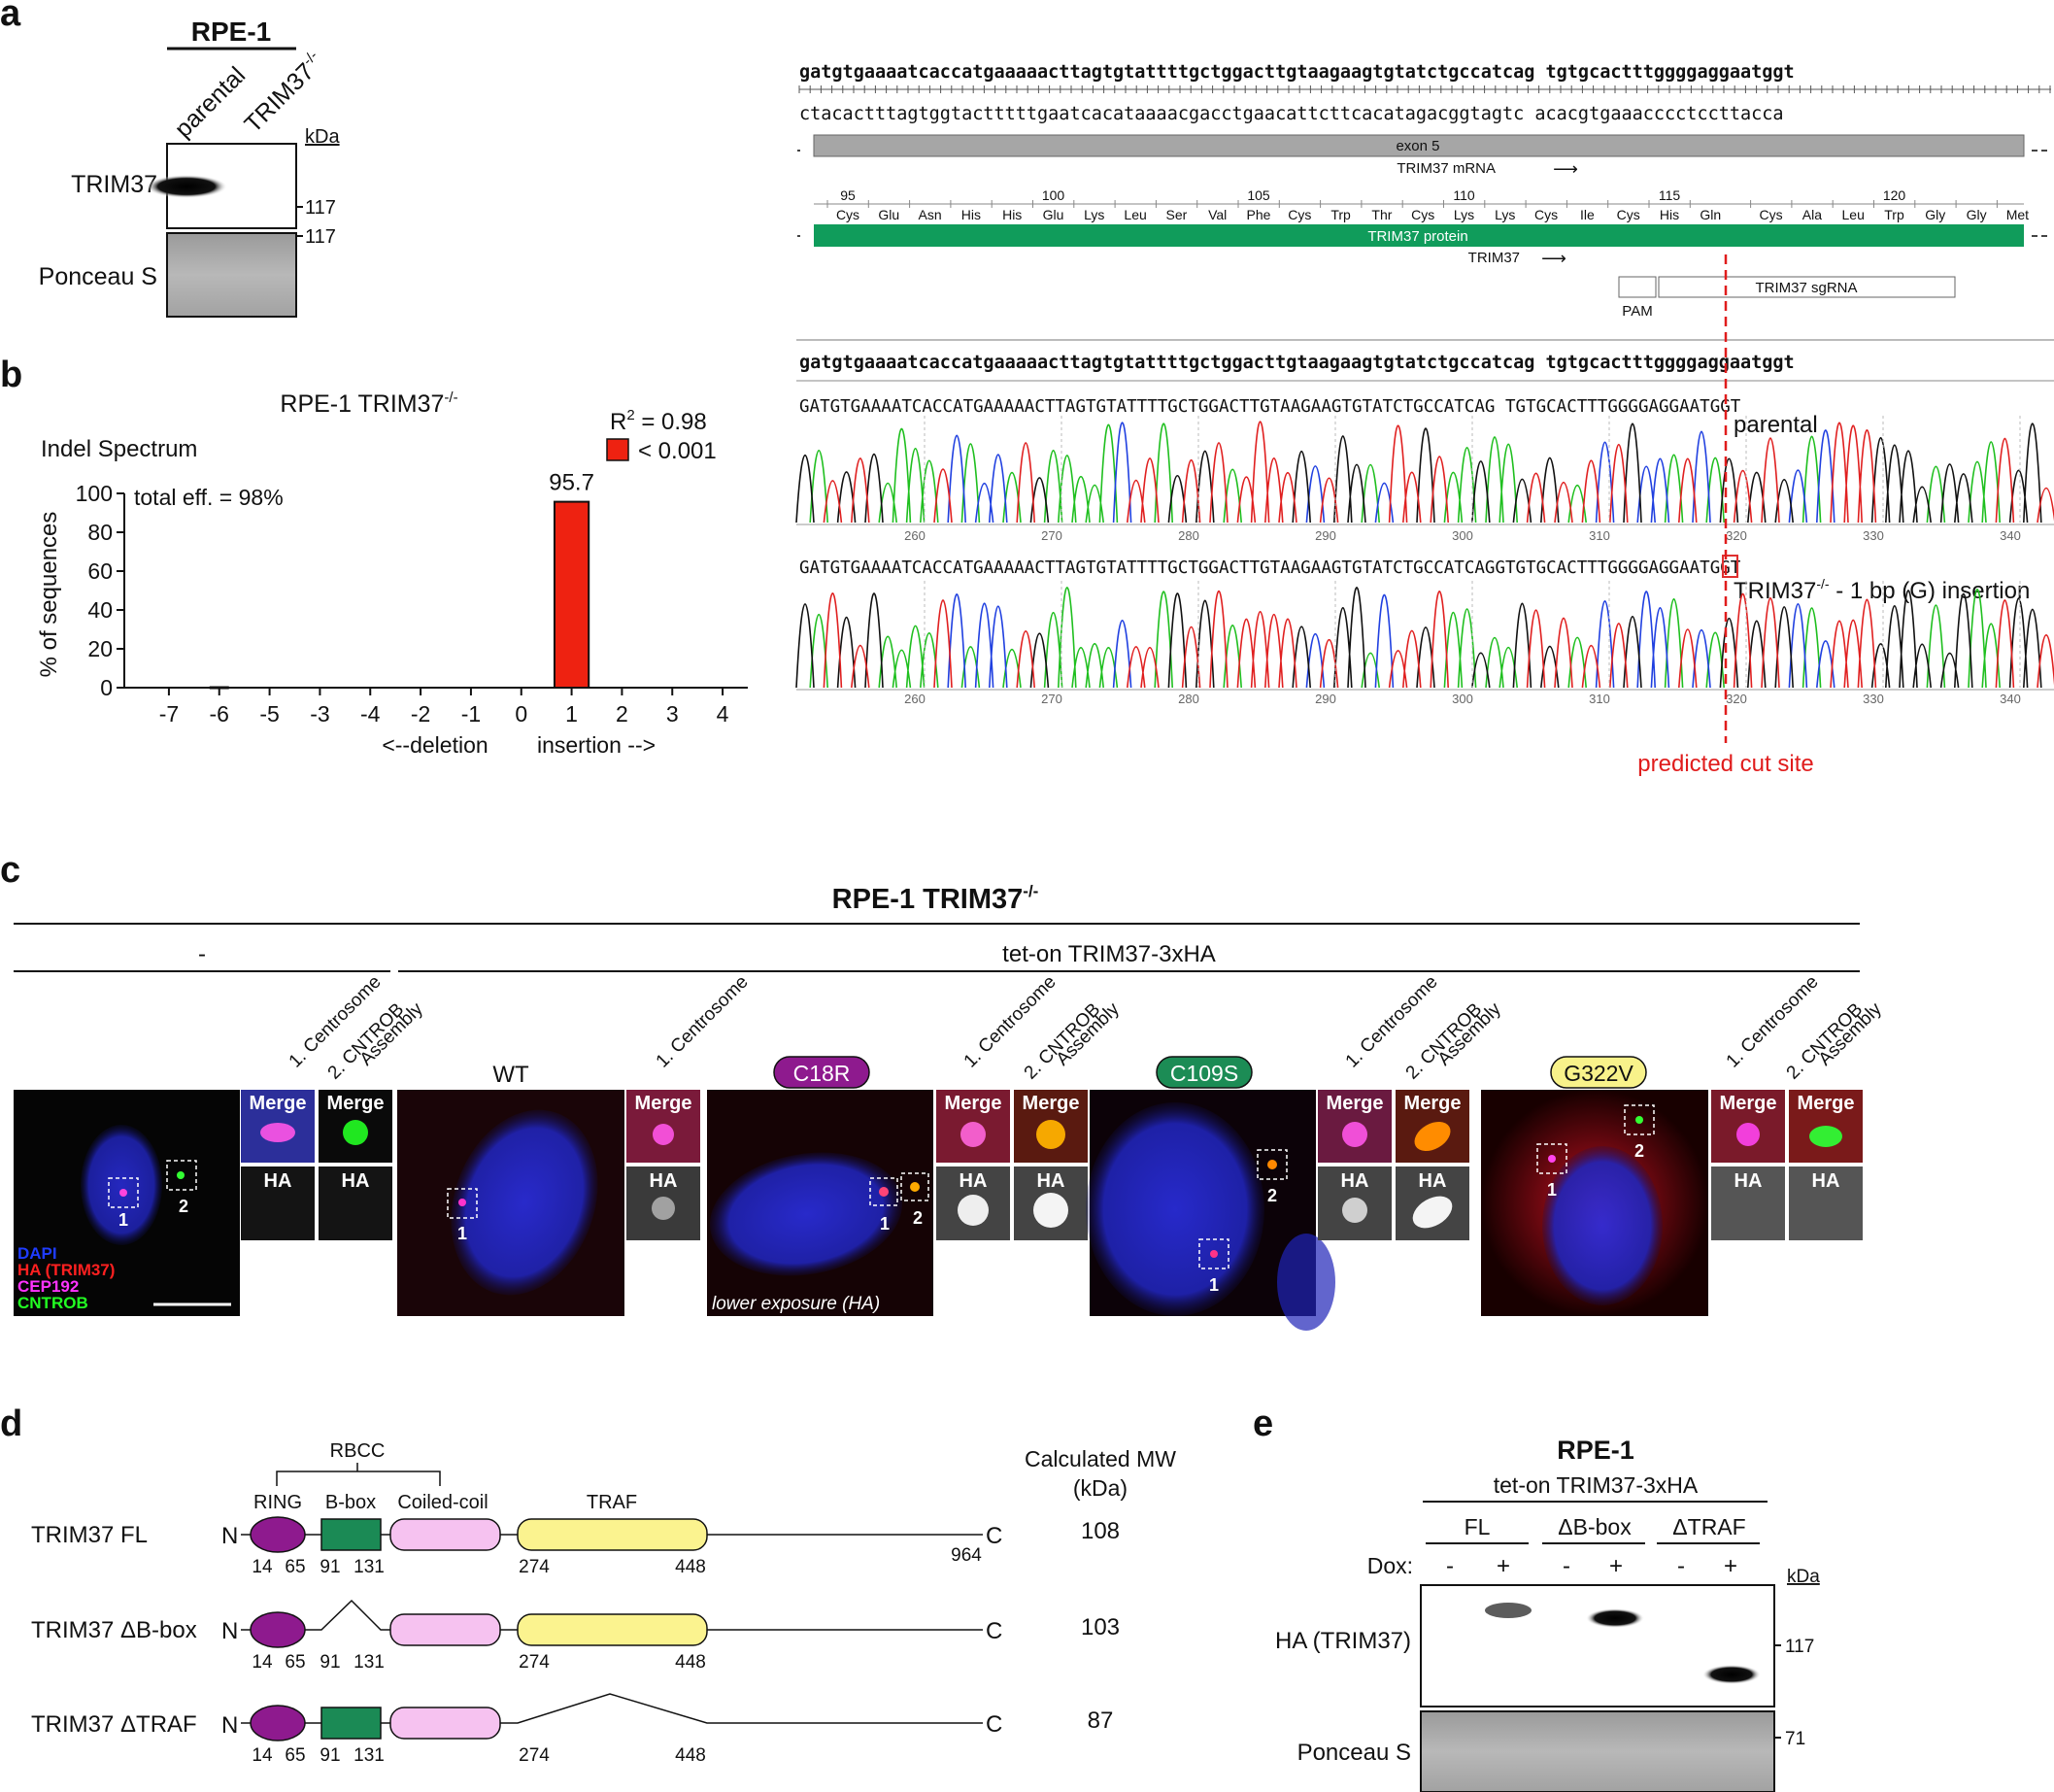 This screenshot has width=2054, height=1792. Describe the element at coordinates (572, 1729) in the screenshot. I see `domain-row-dtraf: TRIM37 ΔTRAF N C 14 65 91 131 274 448 87` at that location.